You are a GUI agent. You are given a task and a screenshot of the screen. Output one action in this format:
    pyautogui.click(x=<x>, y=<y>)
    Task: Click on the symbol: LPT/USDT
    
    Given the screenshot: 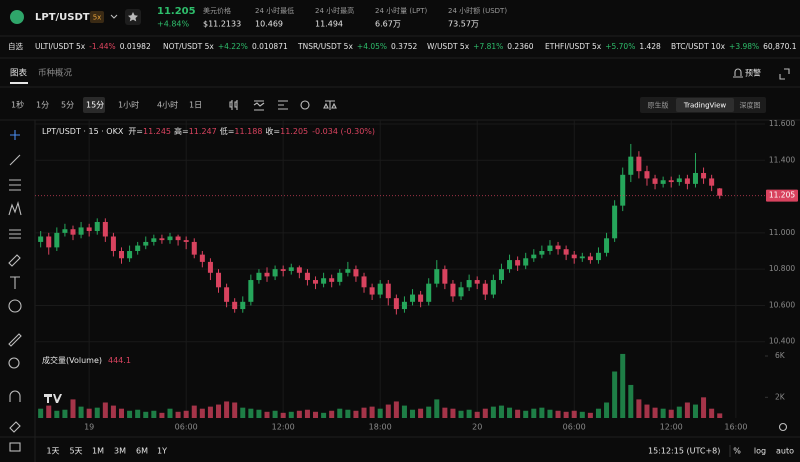 What is the action you would take?
    pyautogui.click(x=62, y=17)
    